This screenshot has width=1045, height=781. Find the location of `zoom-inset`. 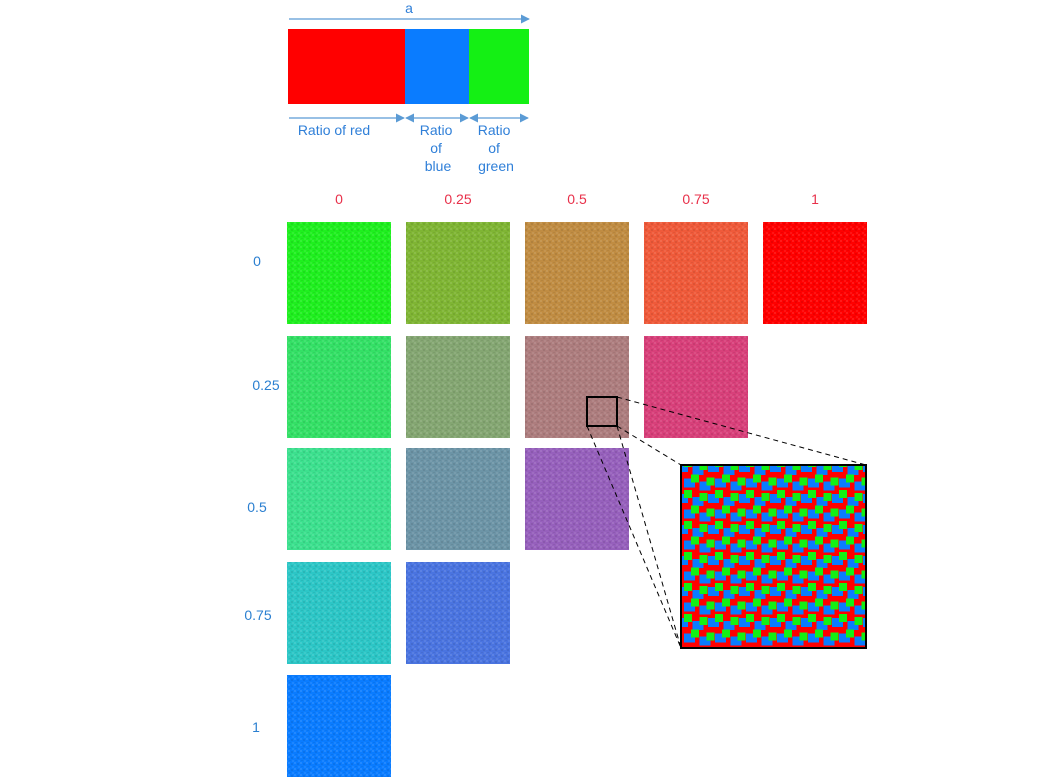

zoom-inset is located at coordinates (773, 556).